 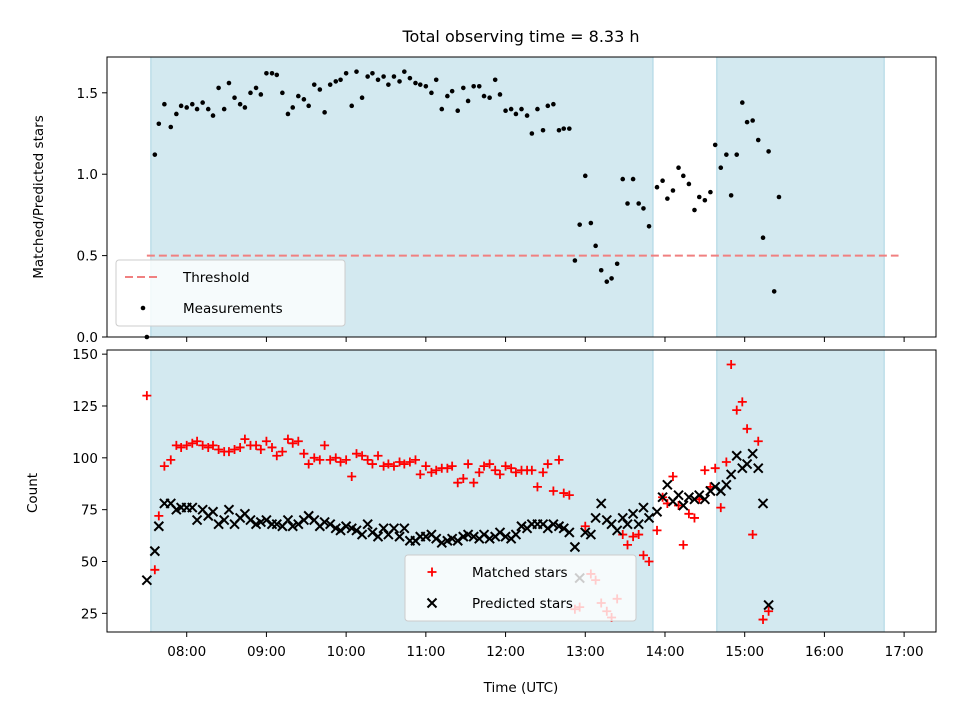 I want to click on legend: Matched stars Predicted stars, so click(x=520, y=588).